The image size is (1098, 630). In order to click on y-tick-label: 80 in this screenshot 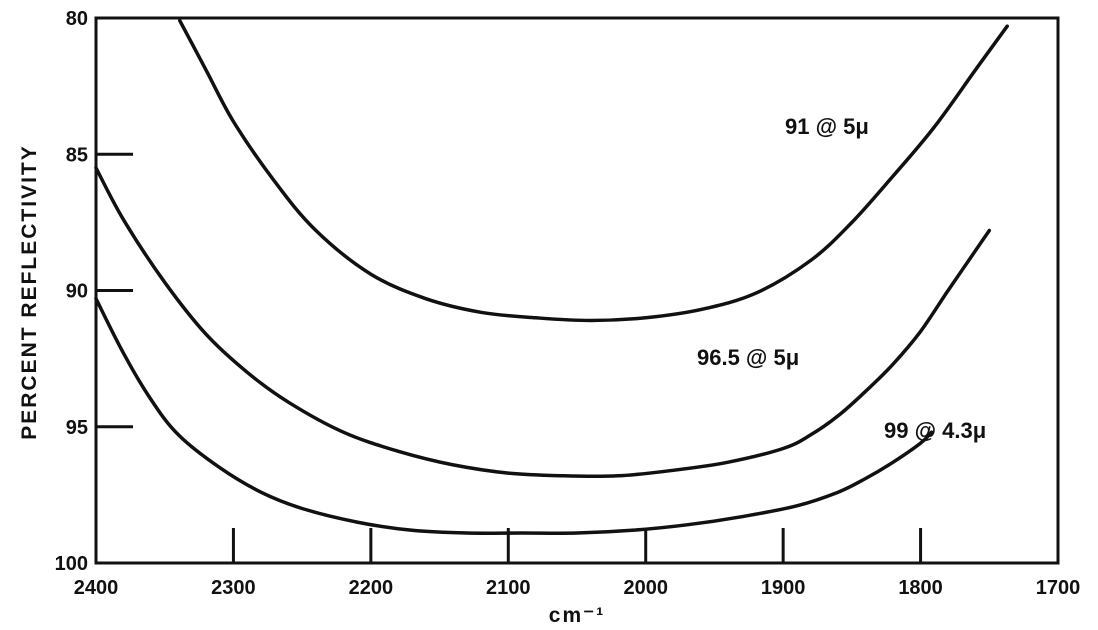, I will do `click(77, 19)`.